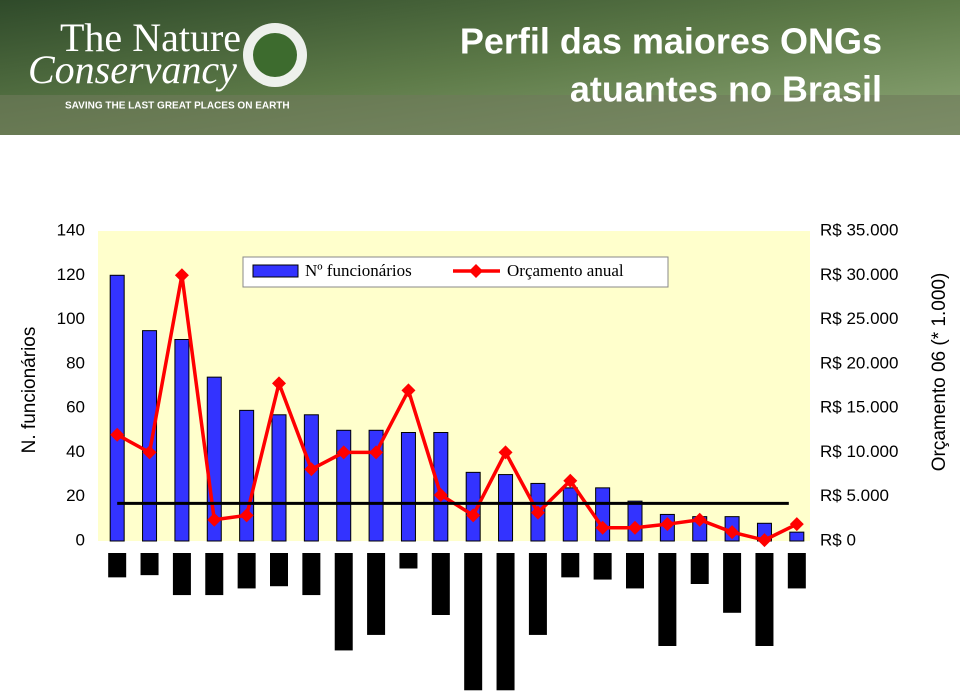  I want to click on y2-tick-label: R$ 35.000, so click(859, 229).